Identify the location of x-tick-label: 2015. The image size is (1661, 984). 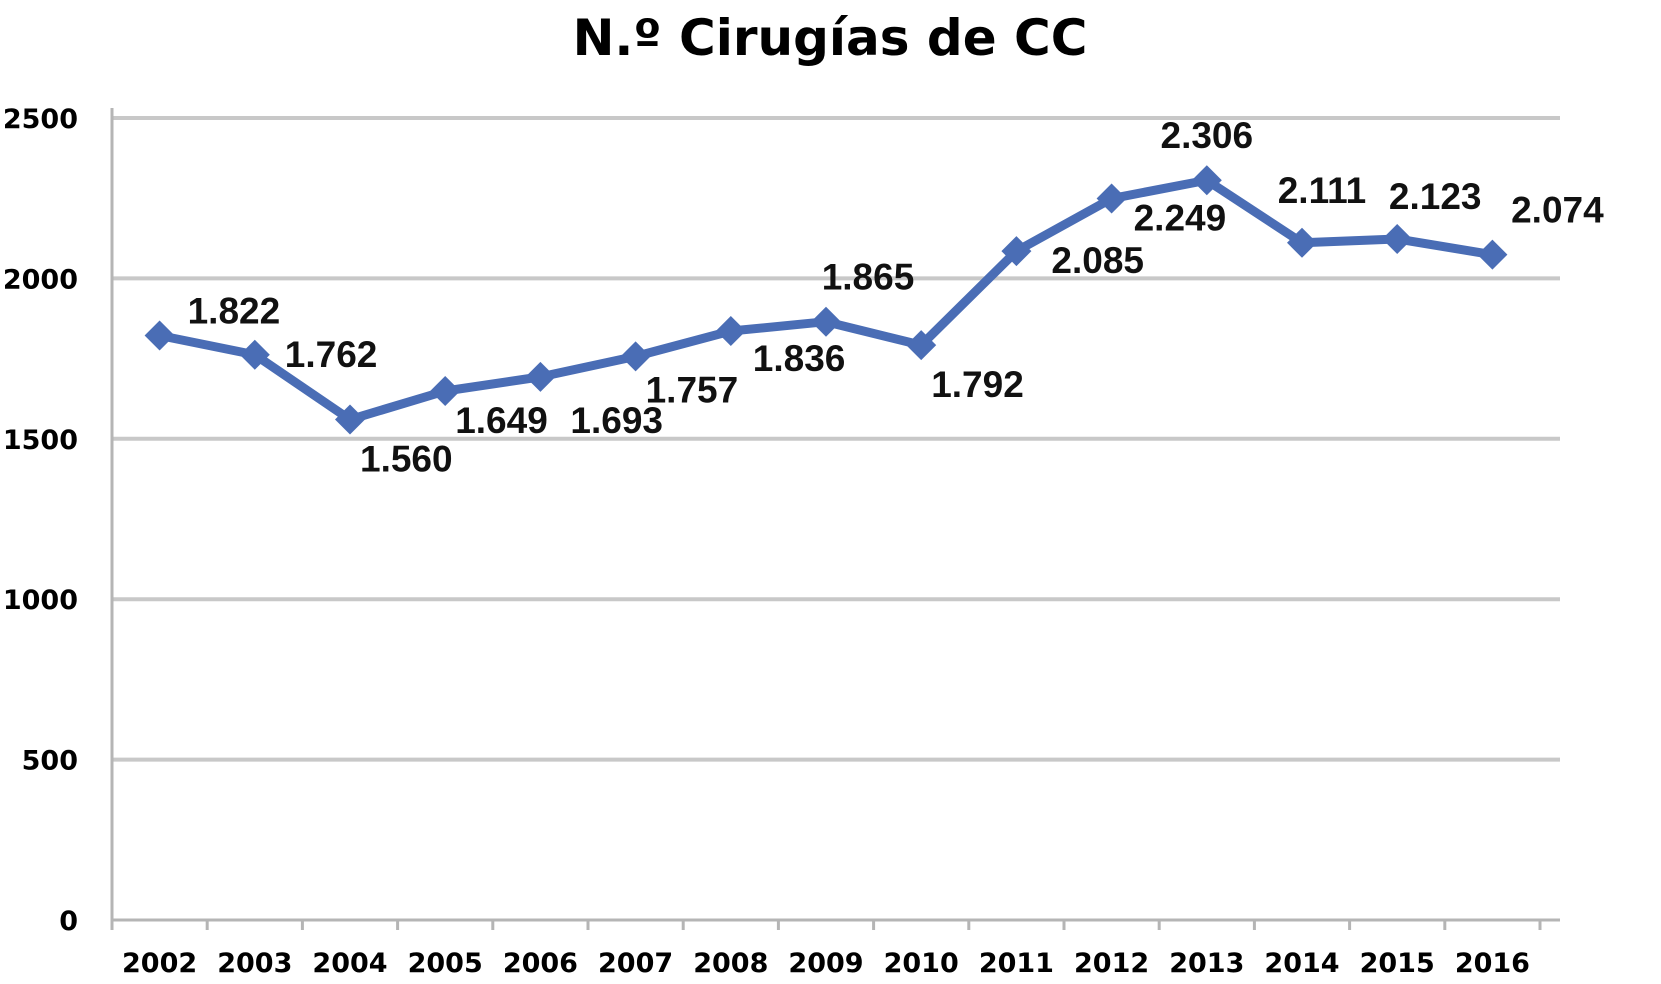
(1397, 963).